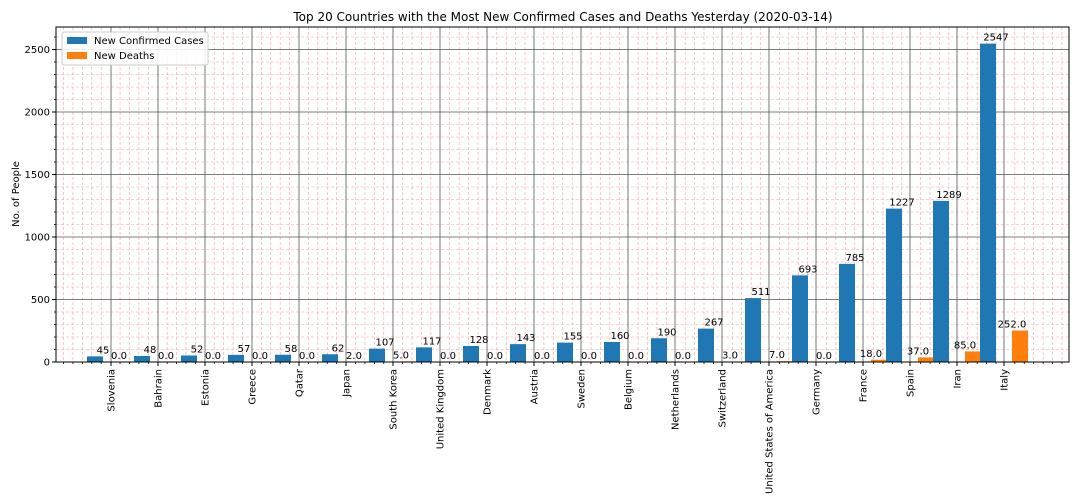 Image resolution: width=1080 pixels, height=504 pixels. What do you see at coordinates (354, 356) in the screenshot?
I see `deaths-value-label: 2.0` at bounding box center [354, 356].